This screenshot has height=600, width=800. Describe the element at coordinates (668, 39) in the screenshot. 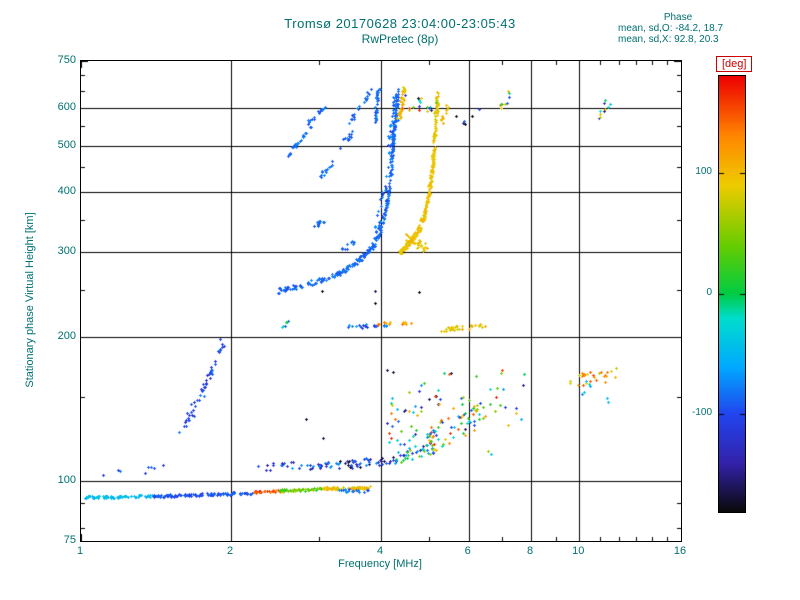

I see `phase-stats-line-x: mean, sd,X: 92.8, 20.3` at that location.